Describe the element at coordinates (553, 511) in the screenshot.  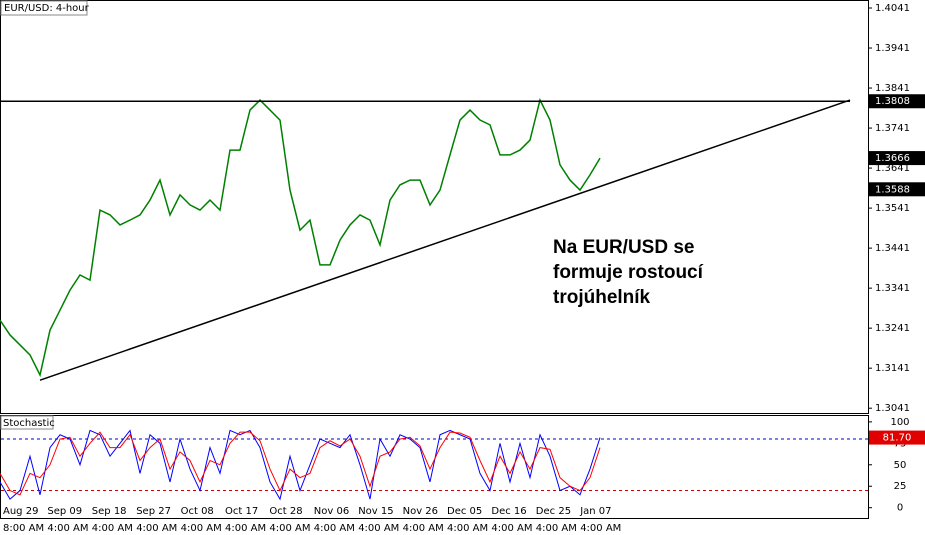
I see `x-date-label: Dec 25` at that location.